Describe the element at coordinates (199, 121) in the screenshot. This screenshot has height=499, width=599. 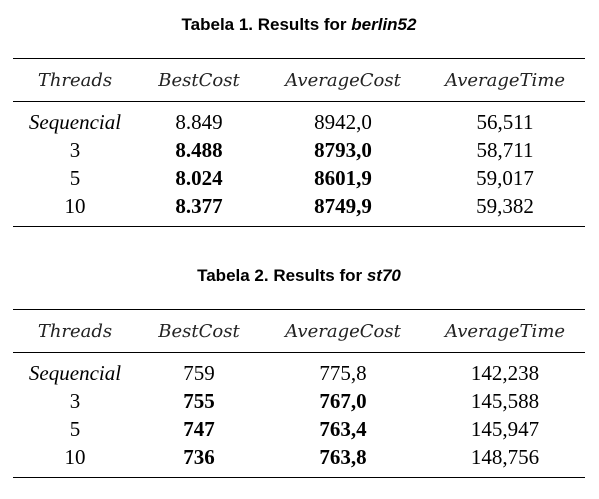
I see `cell-best-cost: 8.849` at that location.